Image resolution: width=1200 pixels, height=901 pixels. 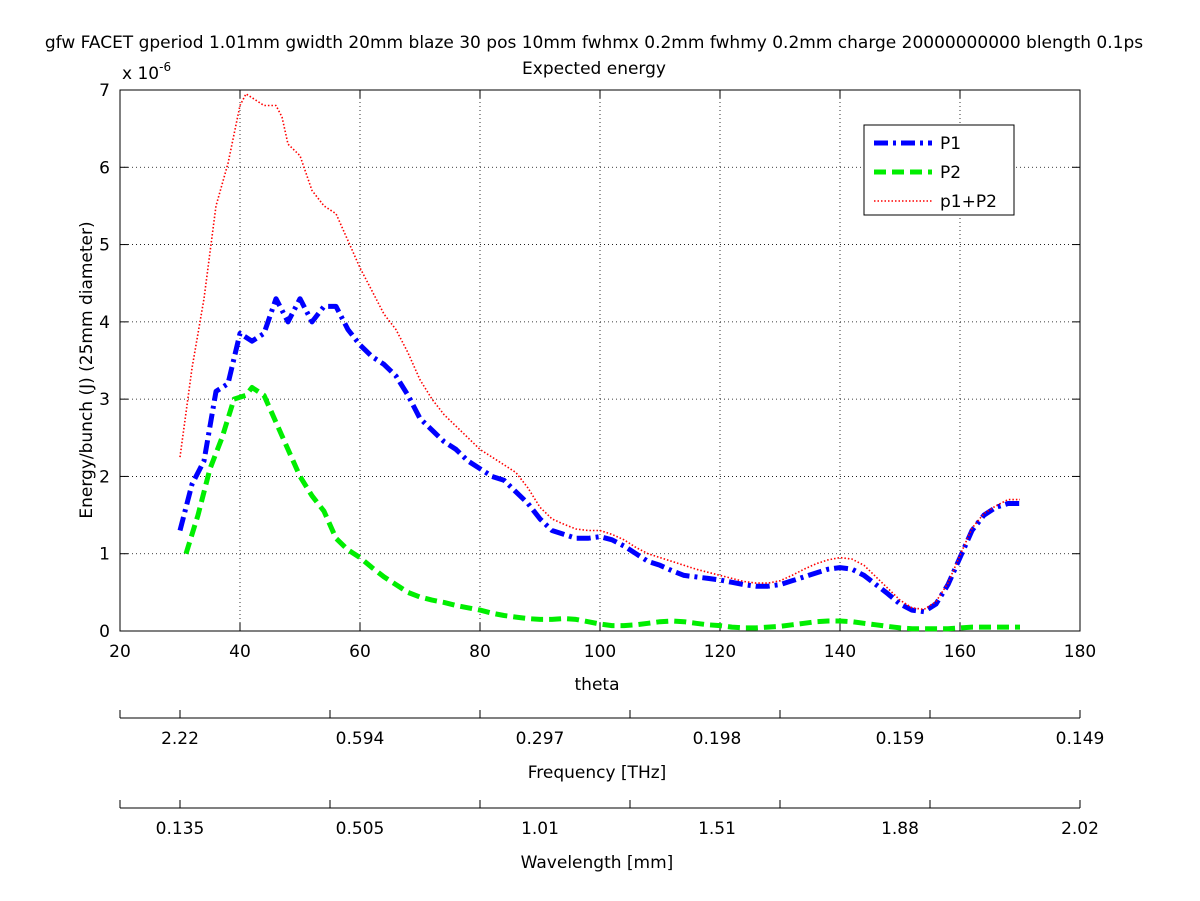 What do you see at coordinates (104, 555) in the screenshot?
I see `y-tick-label: 1` at bounding box center [104, 555].